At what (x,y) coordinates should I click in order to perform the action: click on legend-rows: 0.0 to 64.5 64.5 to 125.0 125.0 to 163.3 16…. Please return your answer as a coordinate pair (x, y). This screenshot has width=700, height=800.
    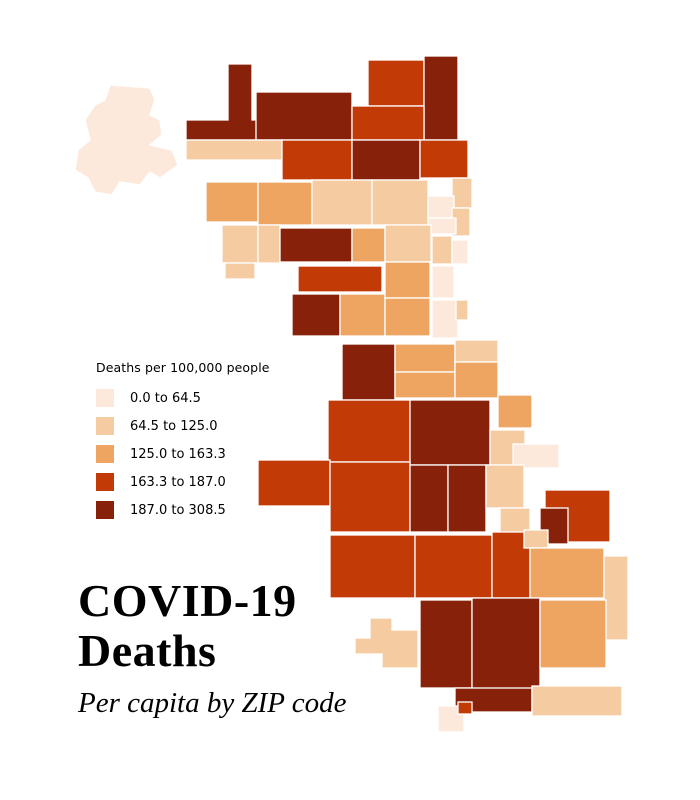
    Looking at the image, I should click on (183, 454).